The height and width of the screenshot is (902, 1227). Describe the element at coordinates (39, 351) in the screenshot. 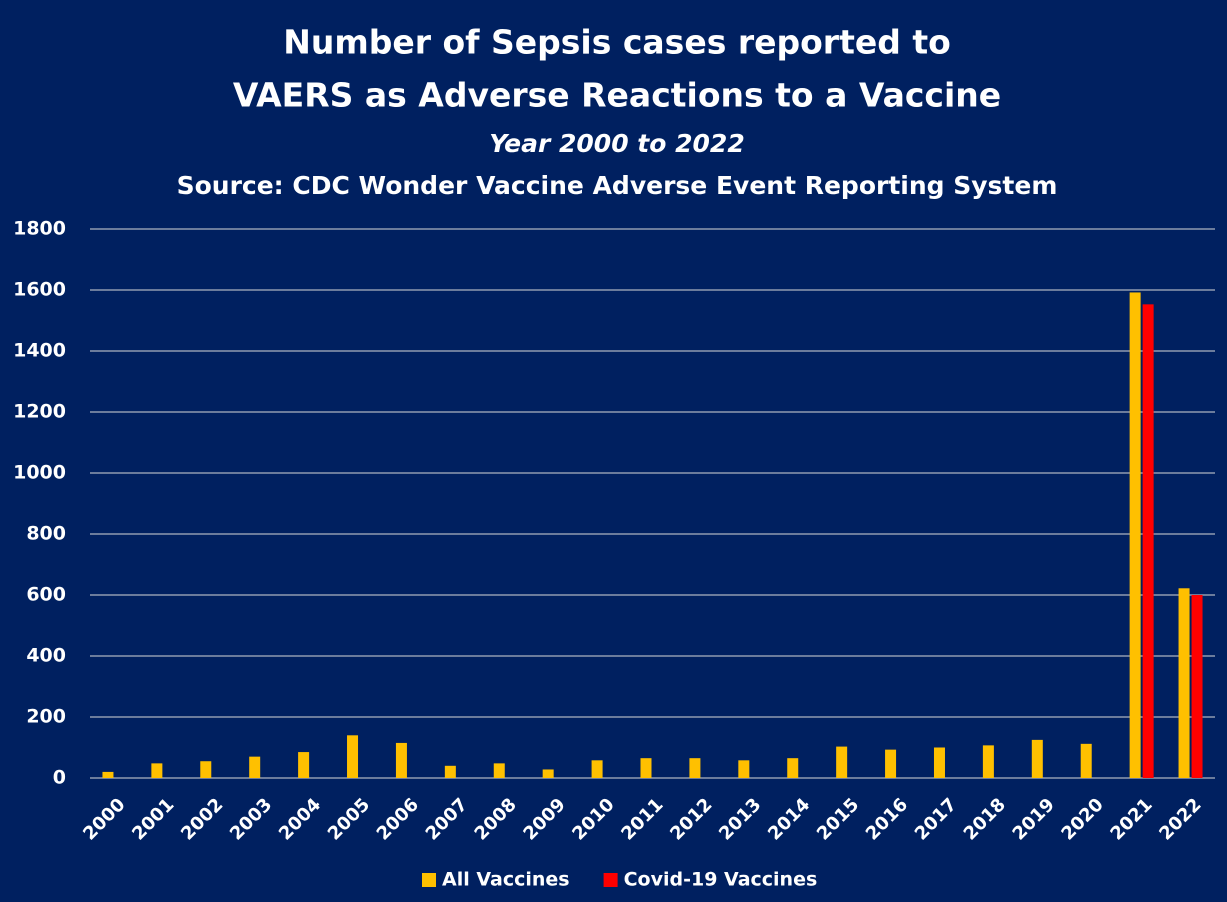

I see `y-tick-label: 1400` at that location.